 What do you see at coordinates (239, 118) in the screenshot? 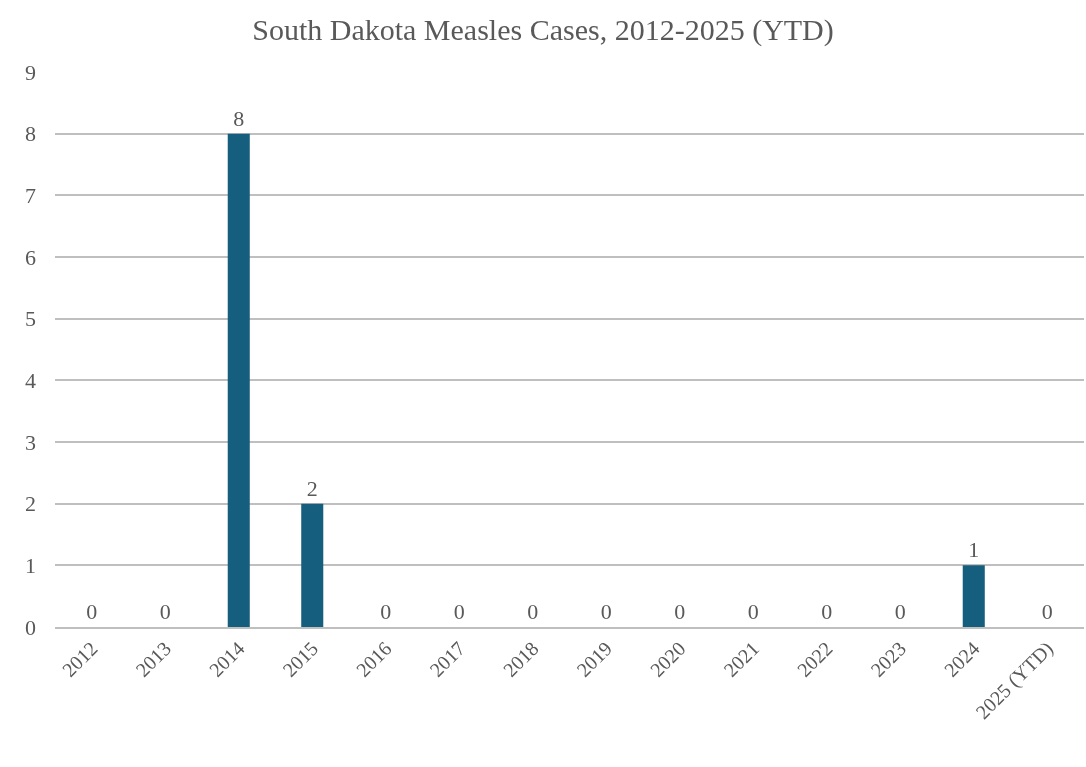
I see `data-label: 8` at bounding box center [239, 118].